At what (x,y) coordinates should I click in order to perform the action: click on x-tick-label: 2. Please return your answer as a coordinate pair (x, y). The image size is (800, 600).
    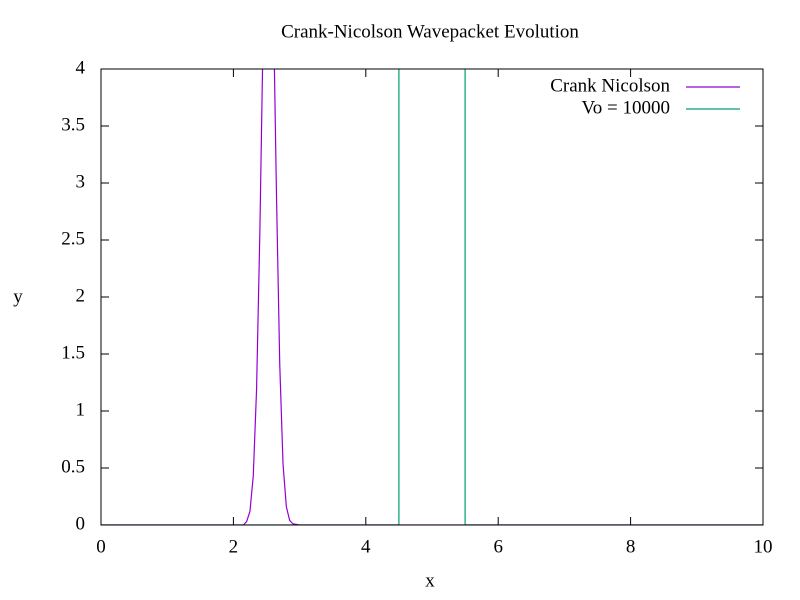
    Looking at the image, I should click on (234, 546).